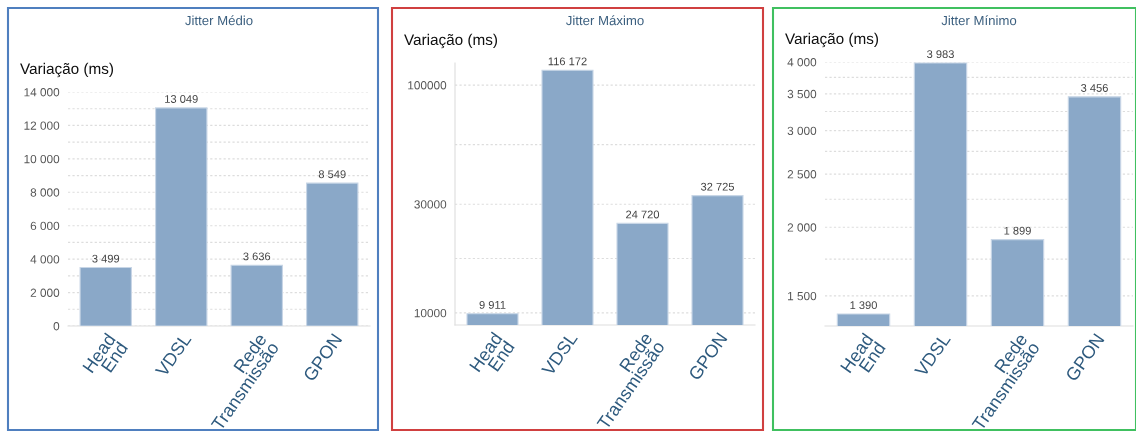  Describe the element at coordinates (106, 258) in the screenshot. I see `data-label: 3 499` at that location.